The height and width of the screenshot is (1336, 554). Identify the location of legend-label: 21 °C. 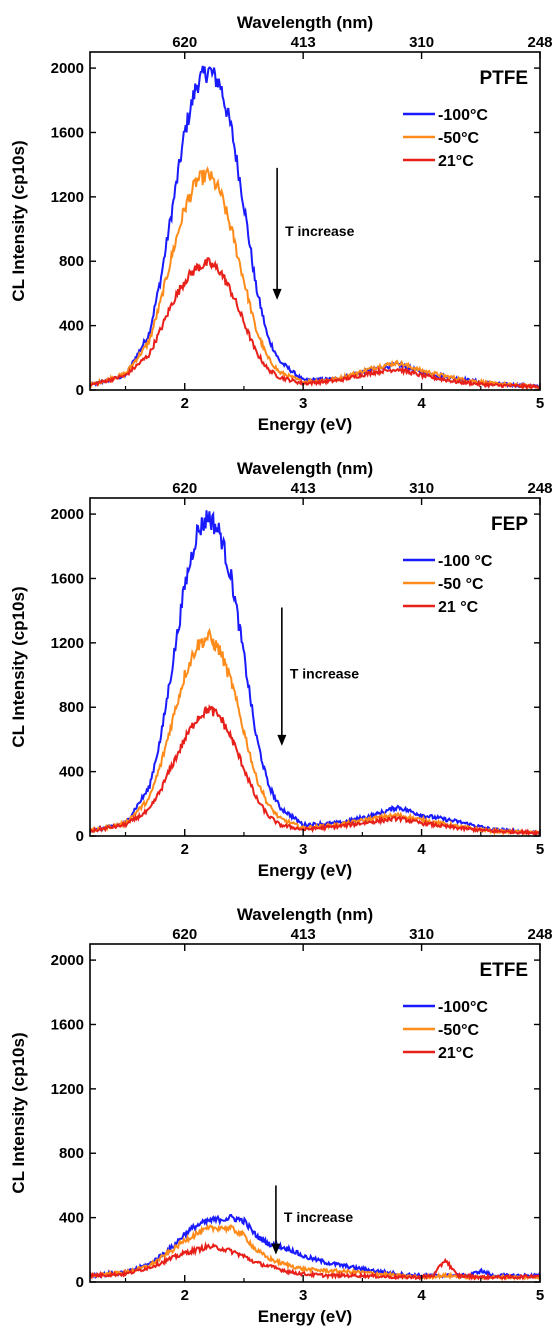
(458, 607).